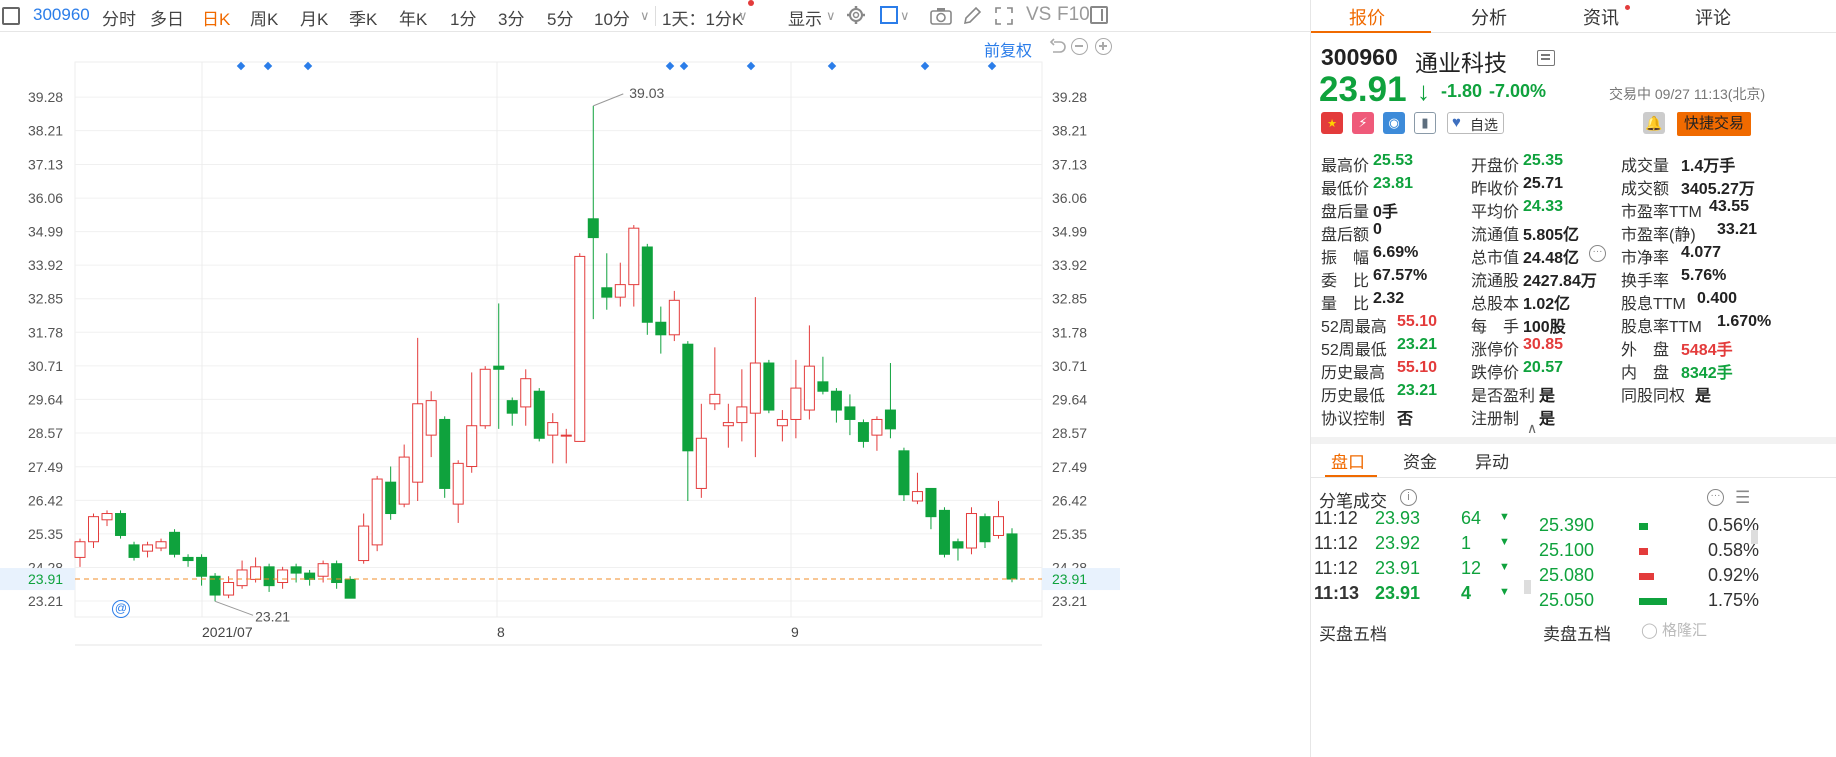 The width and height of the screenshot is (1836, 757). Describe the element at coordinates (1653, 396) in the screenshot. I see `stat-label: 同股同权` at that location.